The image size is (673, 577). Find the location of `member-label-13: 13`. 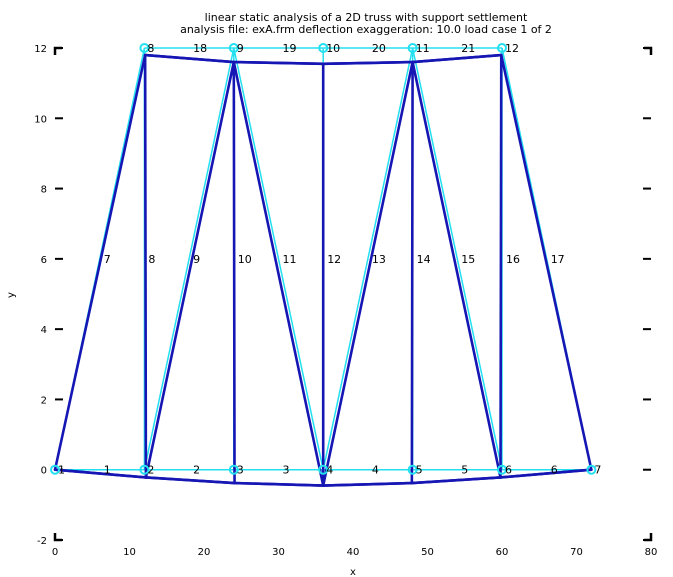

member-label-13: 13 is located at coordinates (379, 259).